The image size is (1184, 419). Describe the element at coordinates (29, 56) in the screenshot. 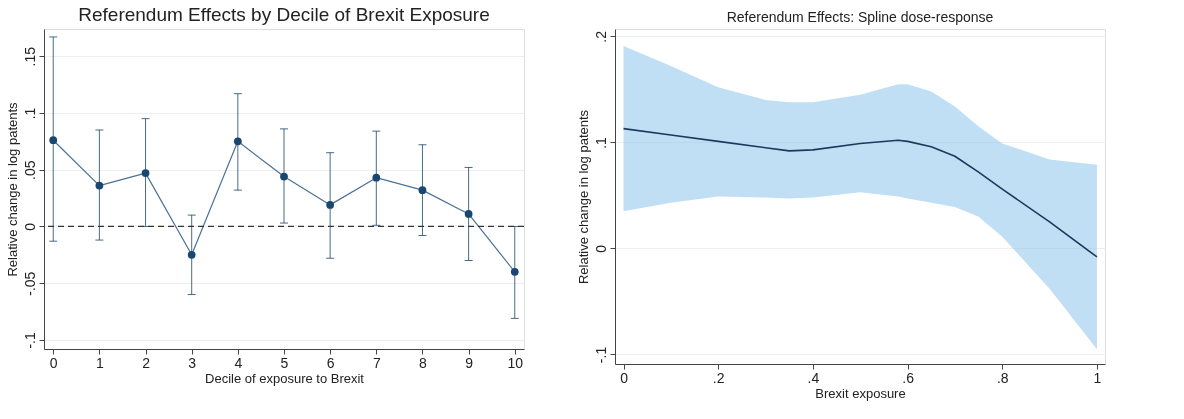

I see `y-tick-label: .15` at that location.